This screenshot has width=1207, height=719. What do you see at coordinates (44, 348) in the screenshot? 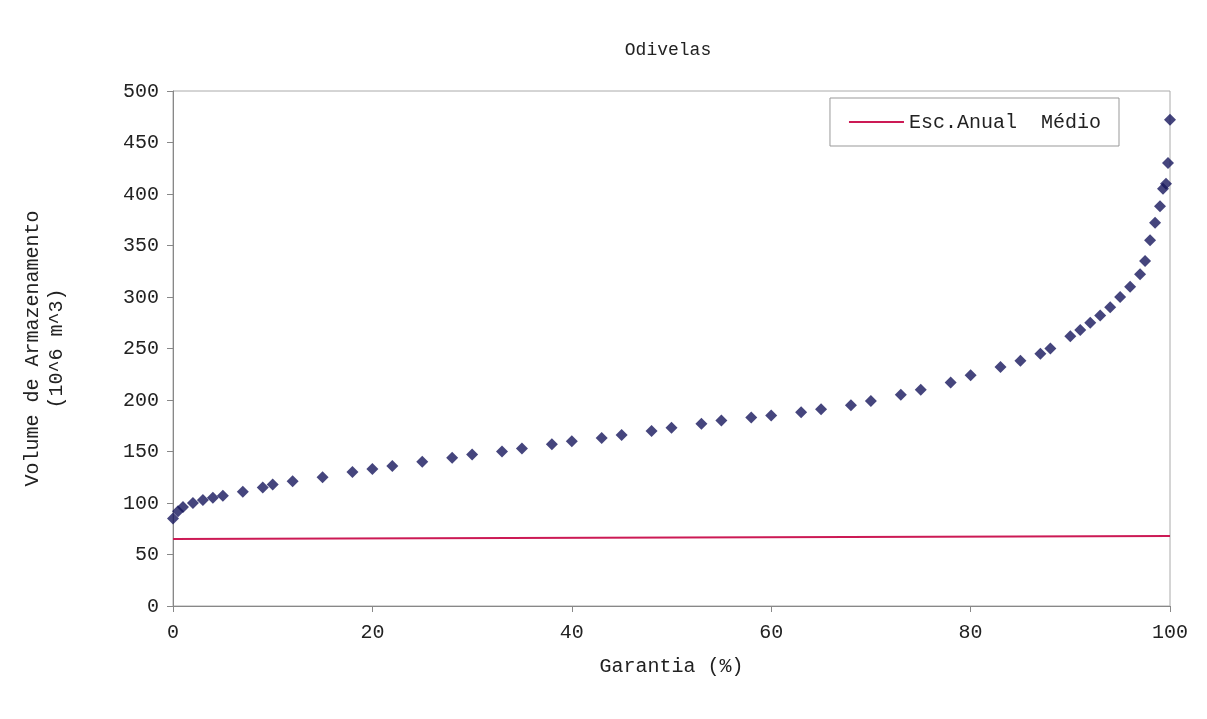
I see `y-axis-title: Volume de Armazenamento (10^6 m^3)` at bounding box center [44, 348].